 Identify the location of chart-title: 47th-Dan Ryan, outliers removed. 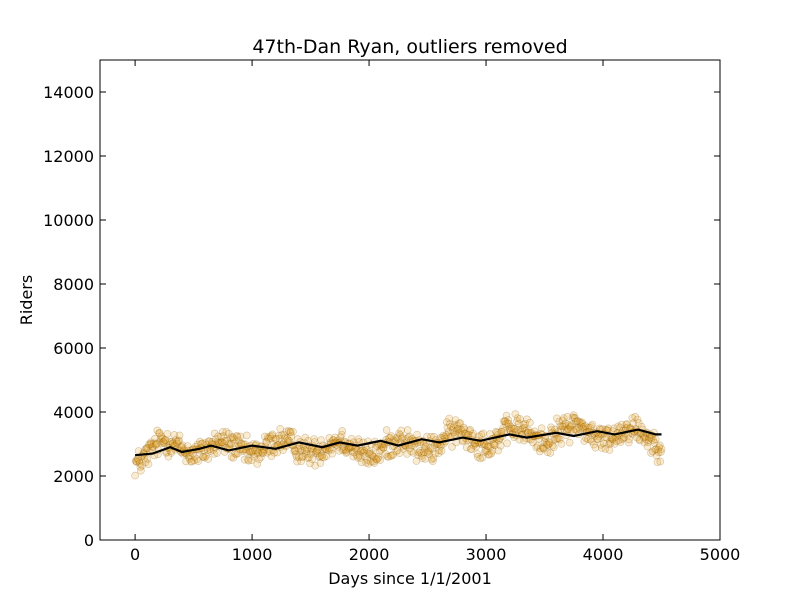
(409, 47).